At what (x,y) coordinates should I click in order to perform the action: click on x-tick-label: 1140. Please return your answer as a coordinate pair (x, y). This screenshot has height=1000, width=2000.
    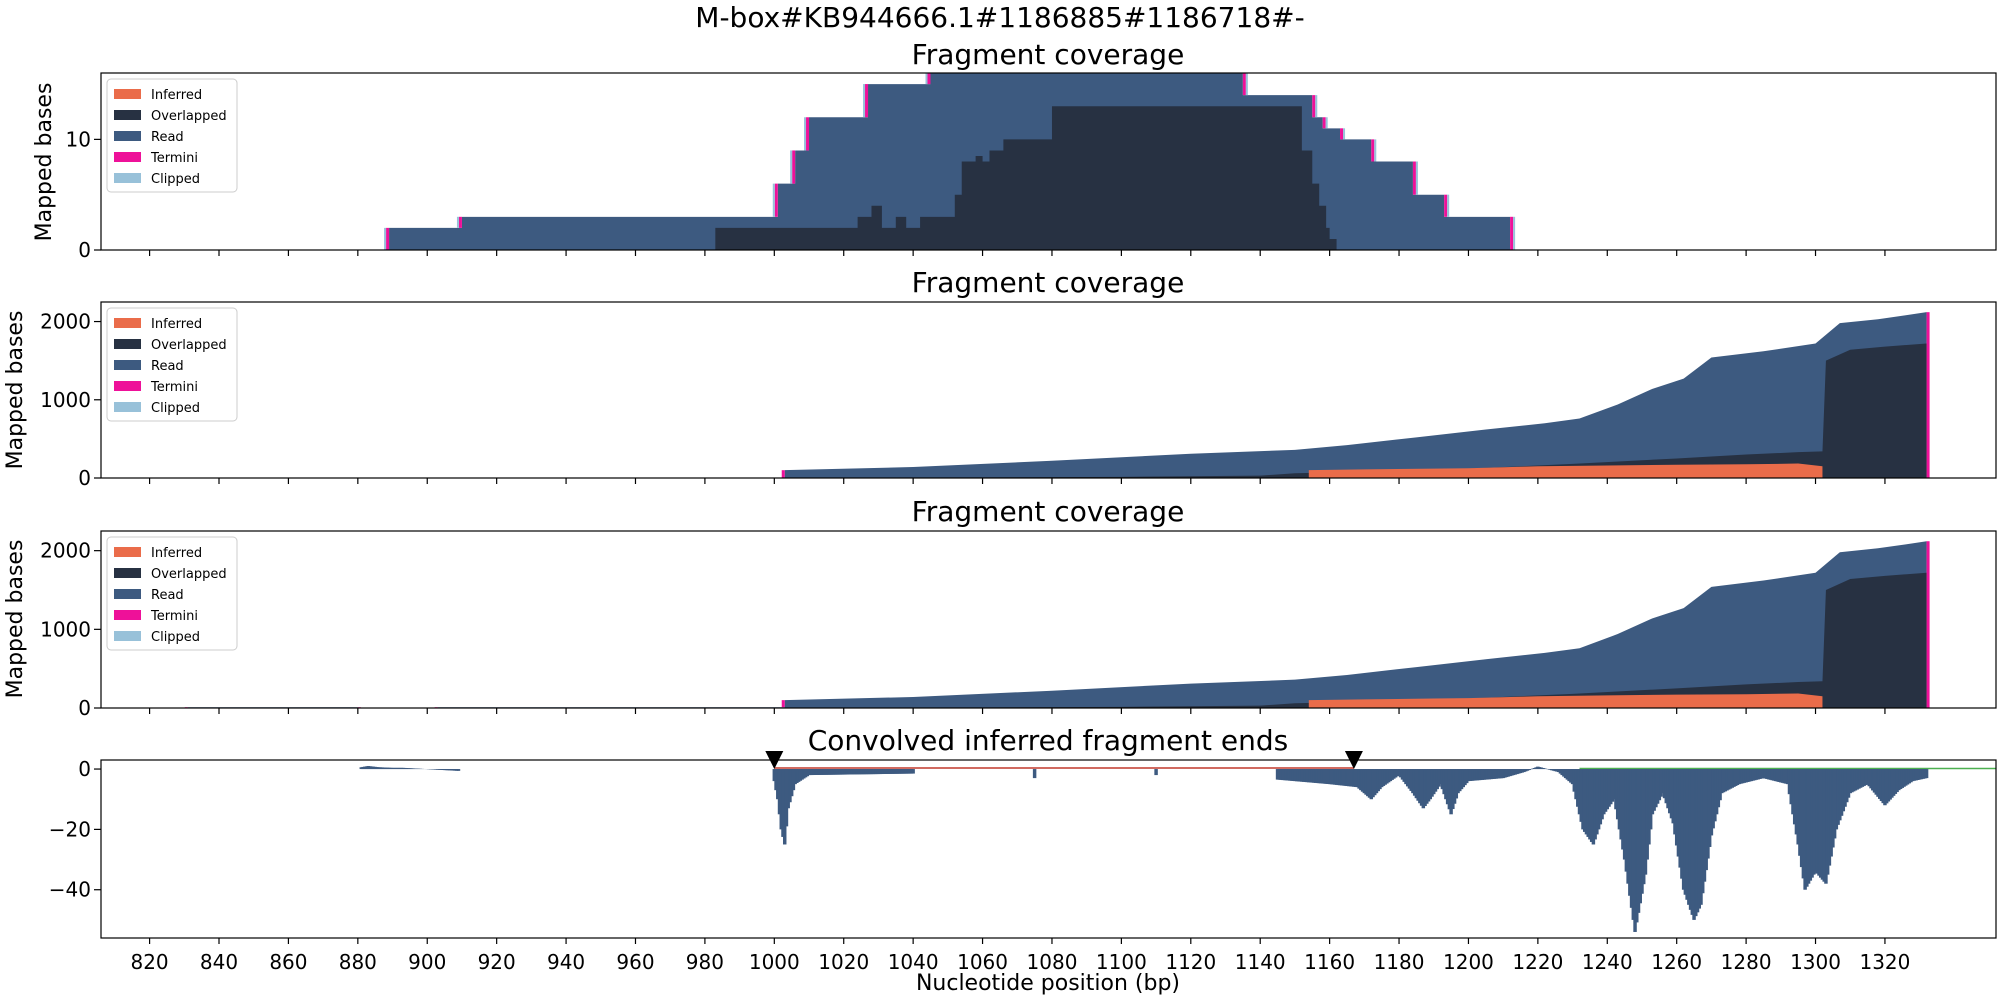
    Looking at the image, I should click on (1260, 962).